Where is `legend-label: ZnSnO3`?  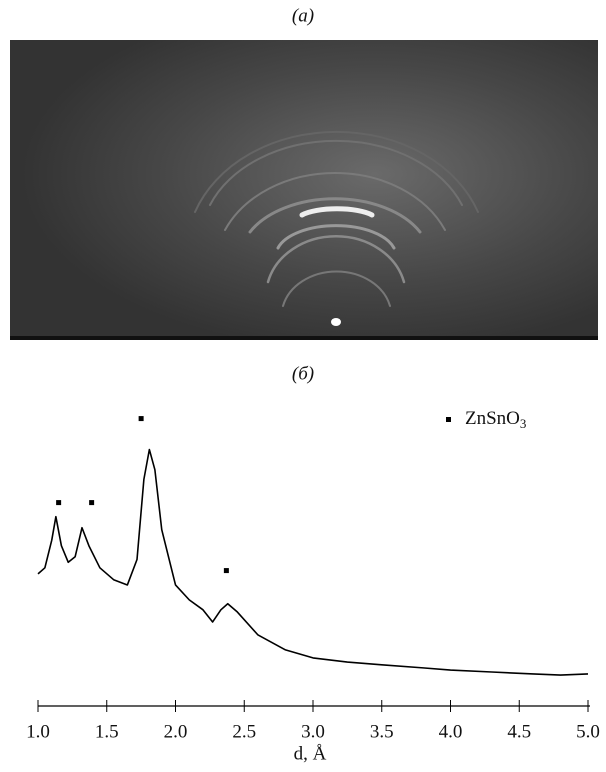
legend-label: ZnSnO3 is located at coordinates (495, 419).